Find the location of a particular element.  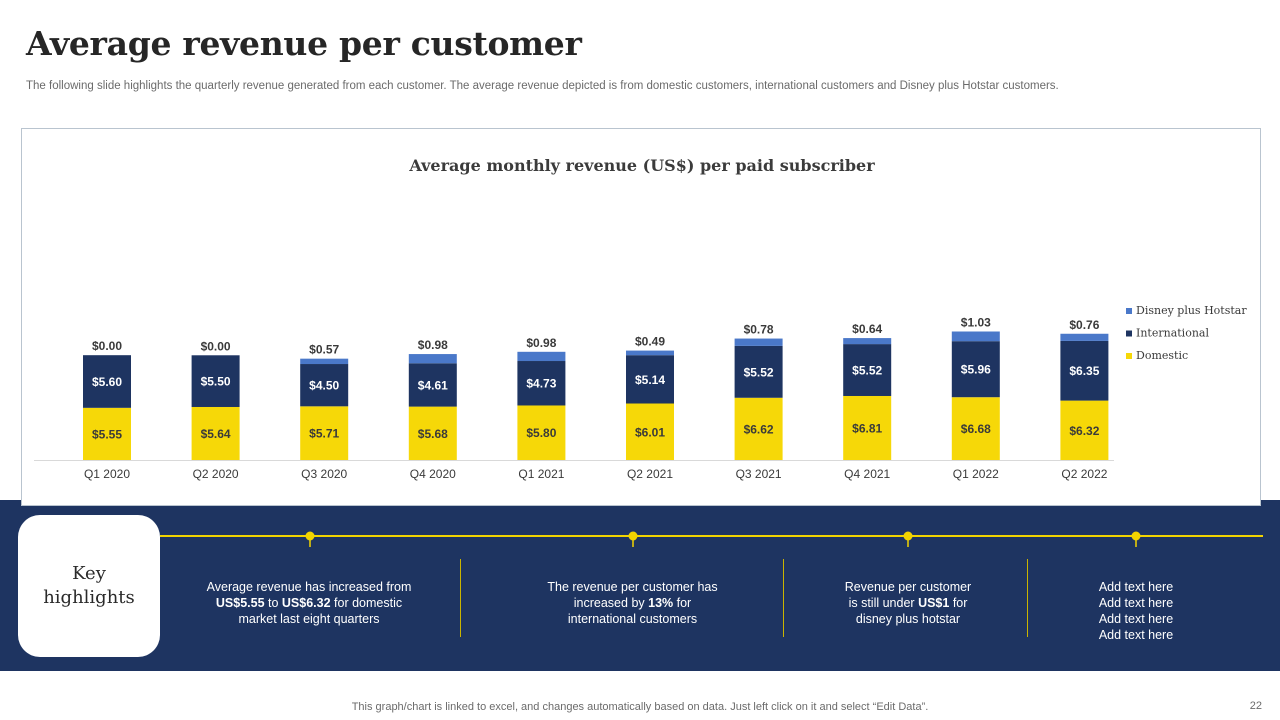

highlight-text-run: increased by is located at coordinates (611, 603).